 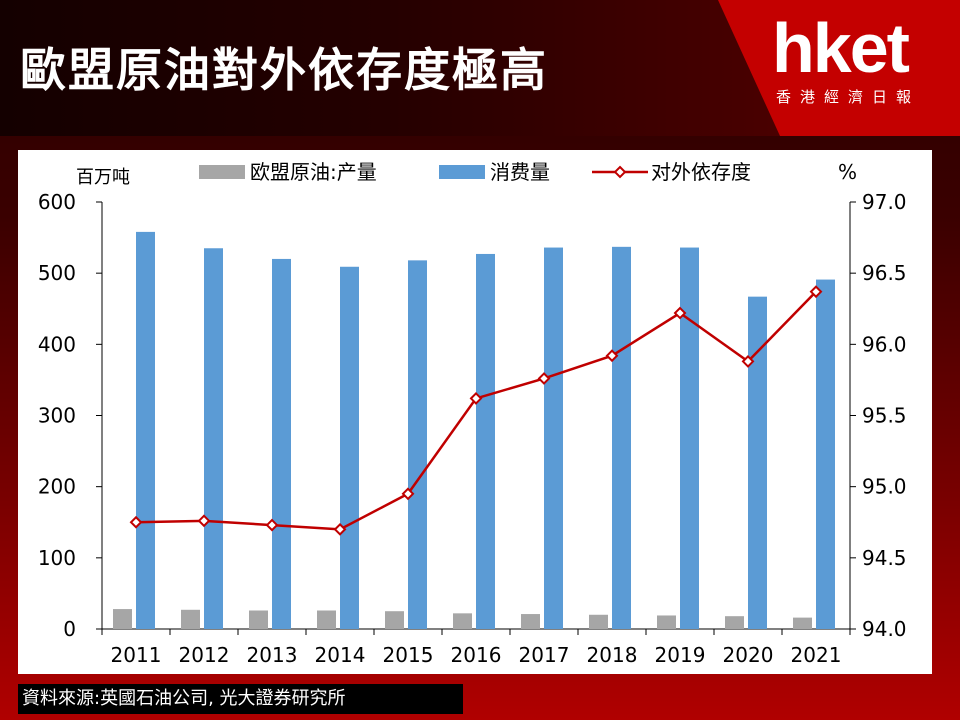 What do you see at coordinates (57, 558) in the screenshot?
I see `left-axis-tick-label: 100` at bounding box center [57, 558].